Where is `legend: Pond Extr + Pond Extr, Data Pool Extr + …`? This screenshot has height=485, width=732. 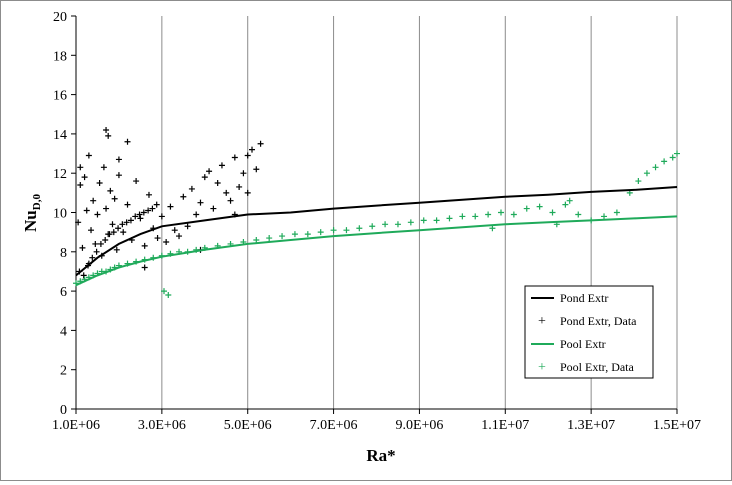
legend: Pond Extr + Pond Extr, Data Pool Extr + … is located at coordinates (589, 332).